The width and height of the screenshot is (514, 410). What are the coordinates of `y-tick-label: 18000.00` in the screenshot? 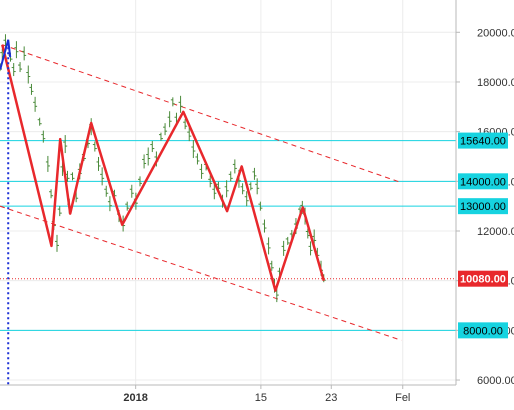 It's located at (495, 83).